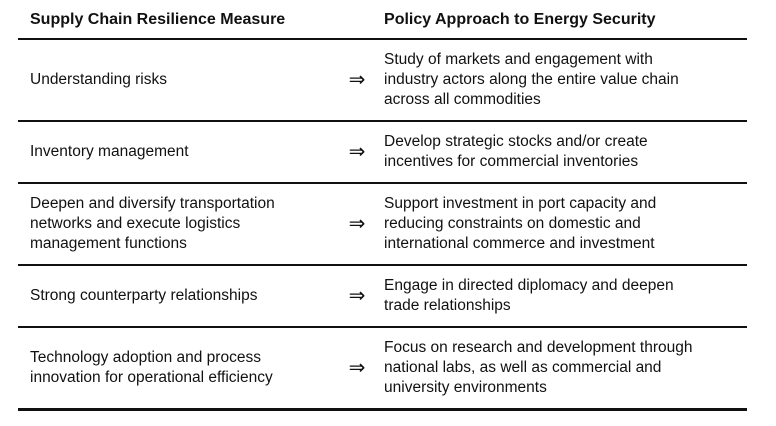 The image size is (776, 426). What do you see at coordinates (177, 296) in the screenshot?
I see `measure-cell: Strong counterparty relationships` at bounding box center [177, 296].